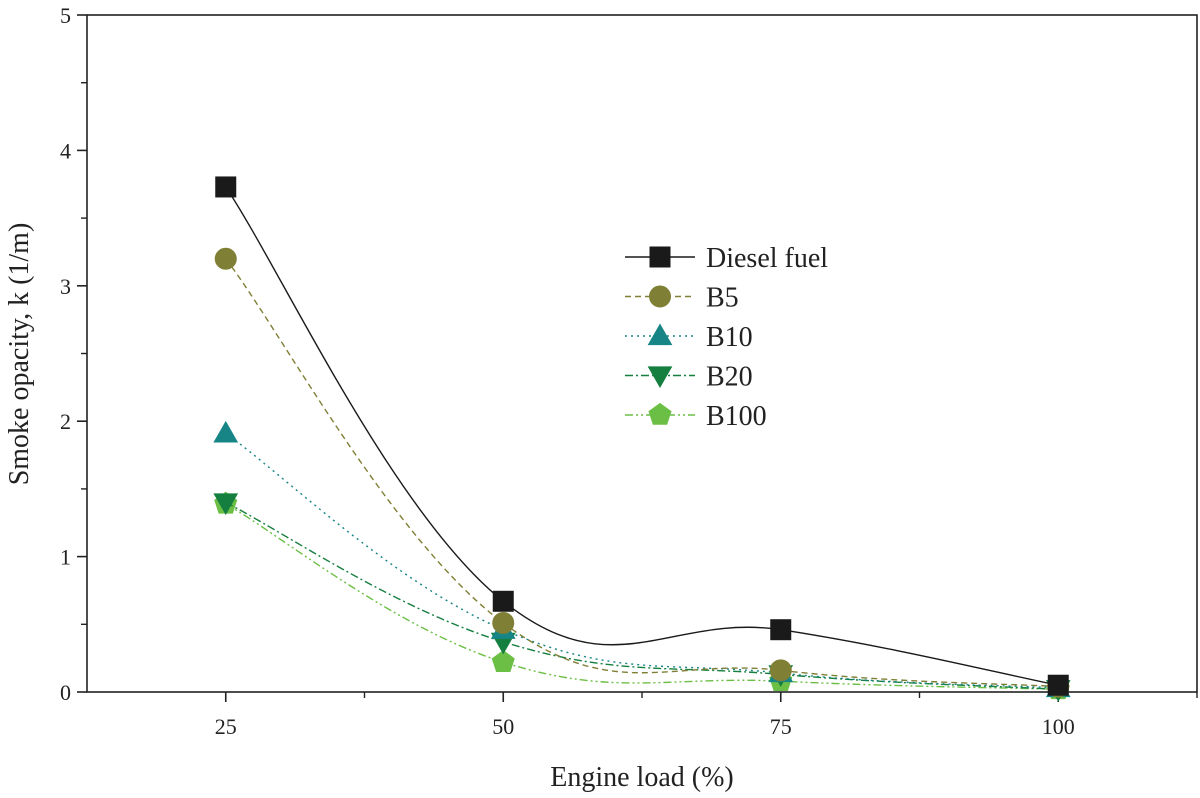 The width and height of the screenshot is (1200, 798). I want to click on legend-label: Diesel fuel, so click(767, 258).